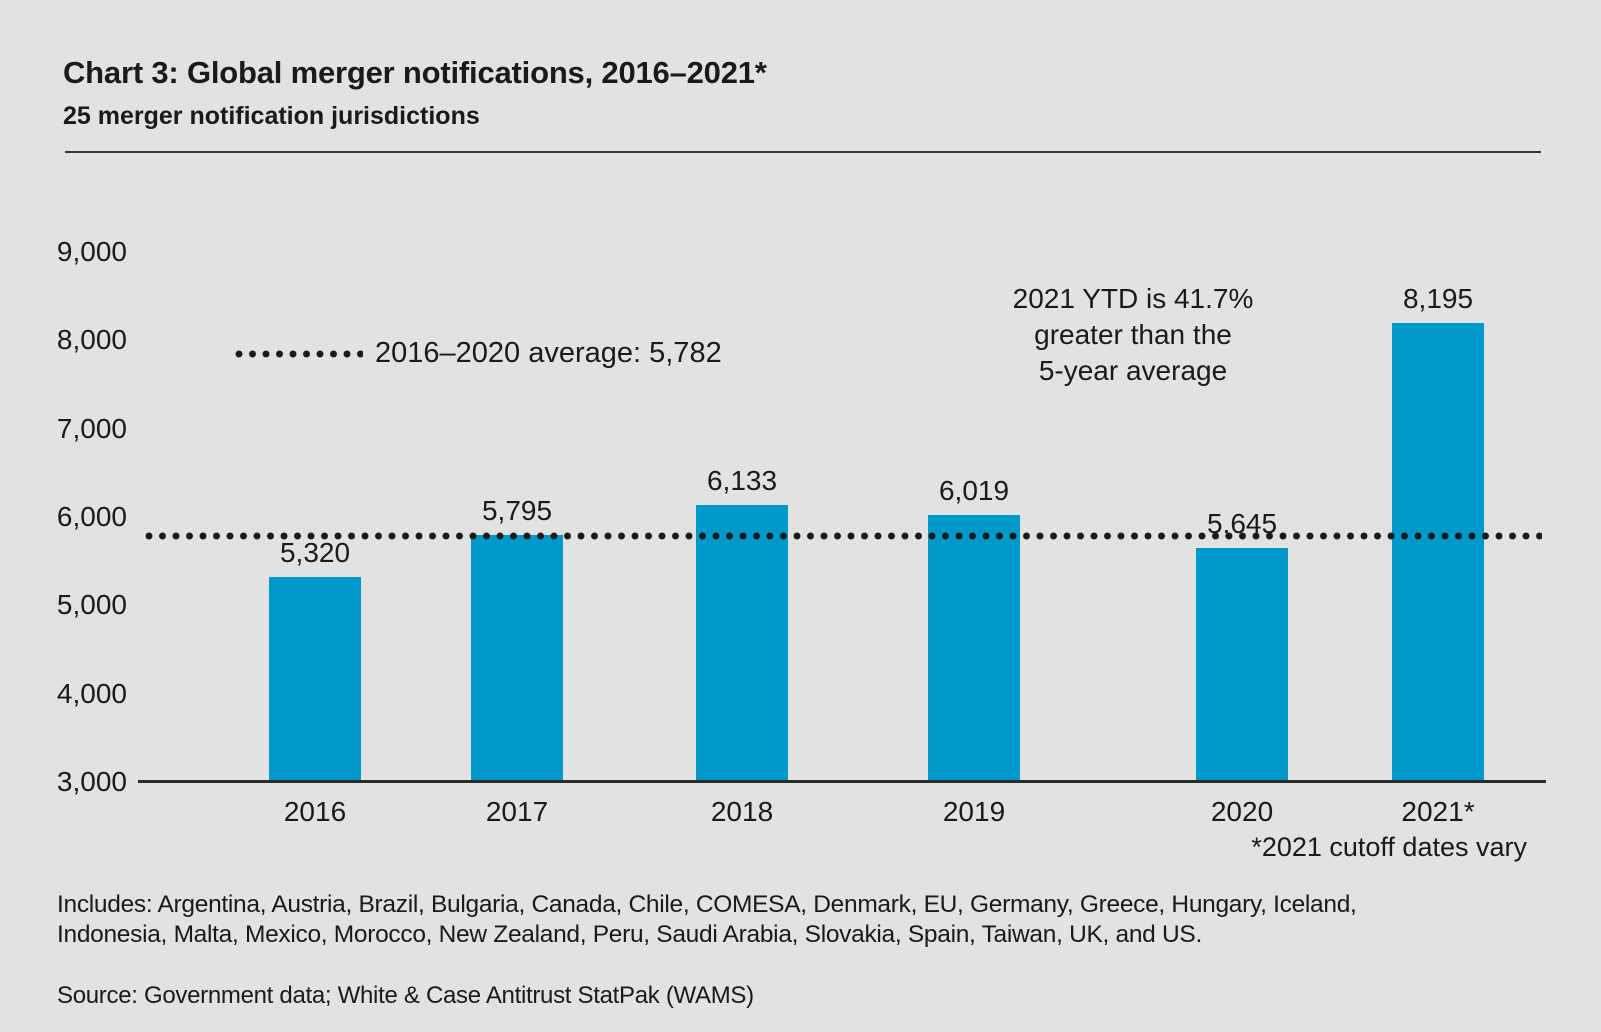 This screenshot has height=1032, width=1601. Describe the element at coordinates (1438, 299) in the screenshot. I see `bar-value-label: 8,195` at that location.